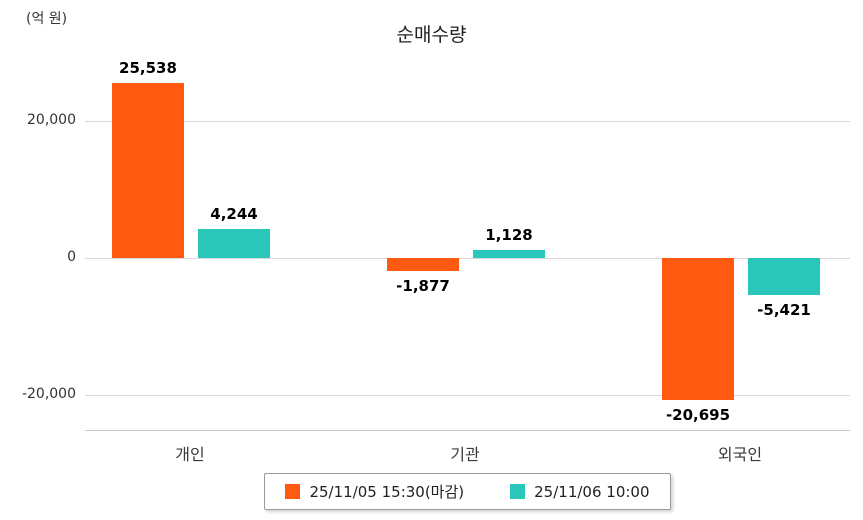 The image size is (863, 520). I want to click on x-axis-label-0: 개인, so click(190, 454).